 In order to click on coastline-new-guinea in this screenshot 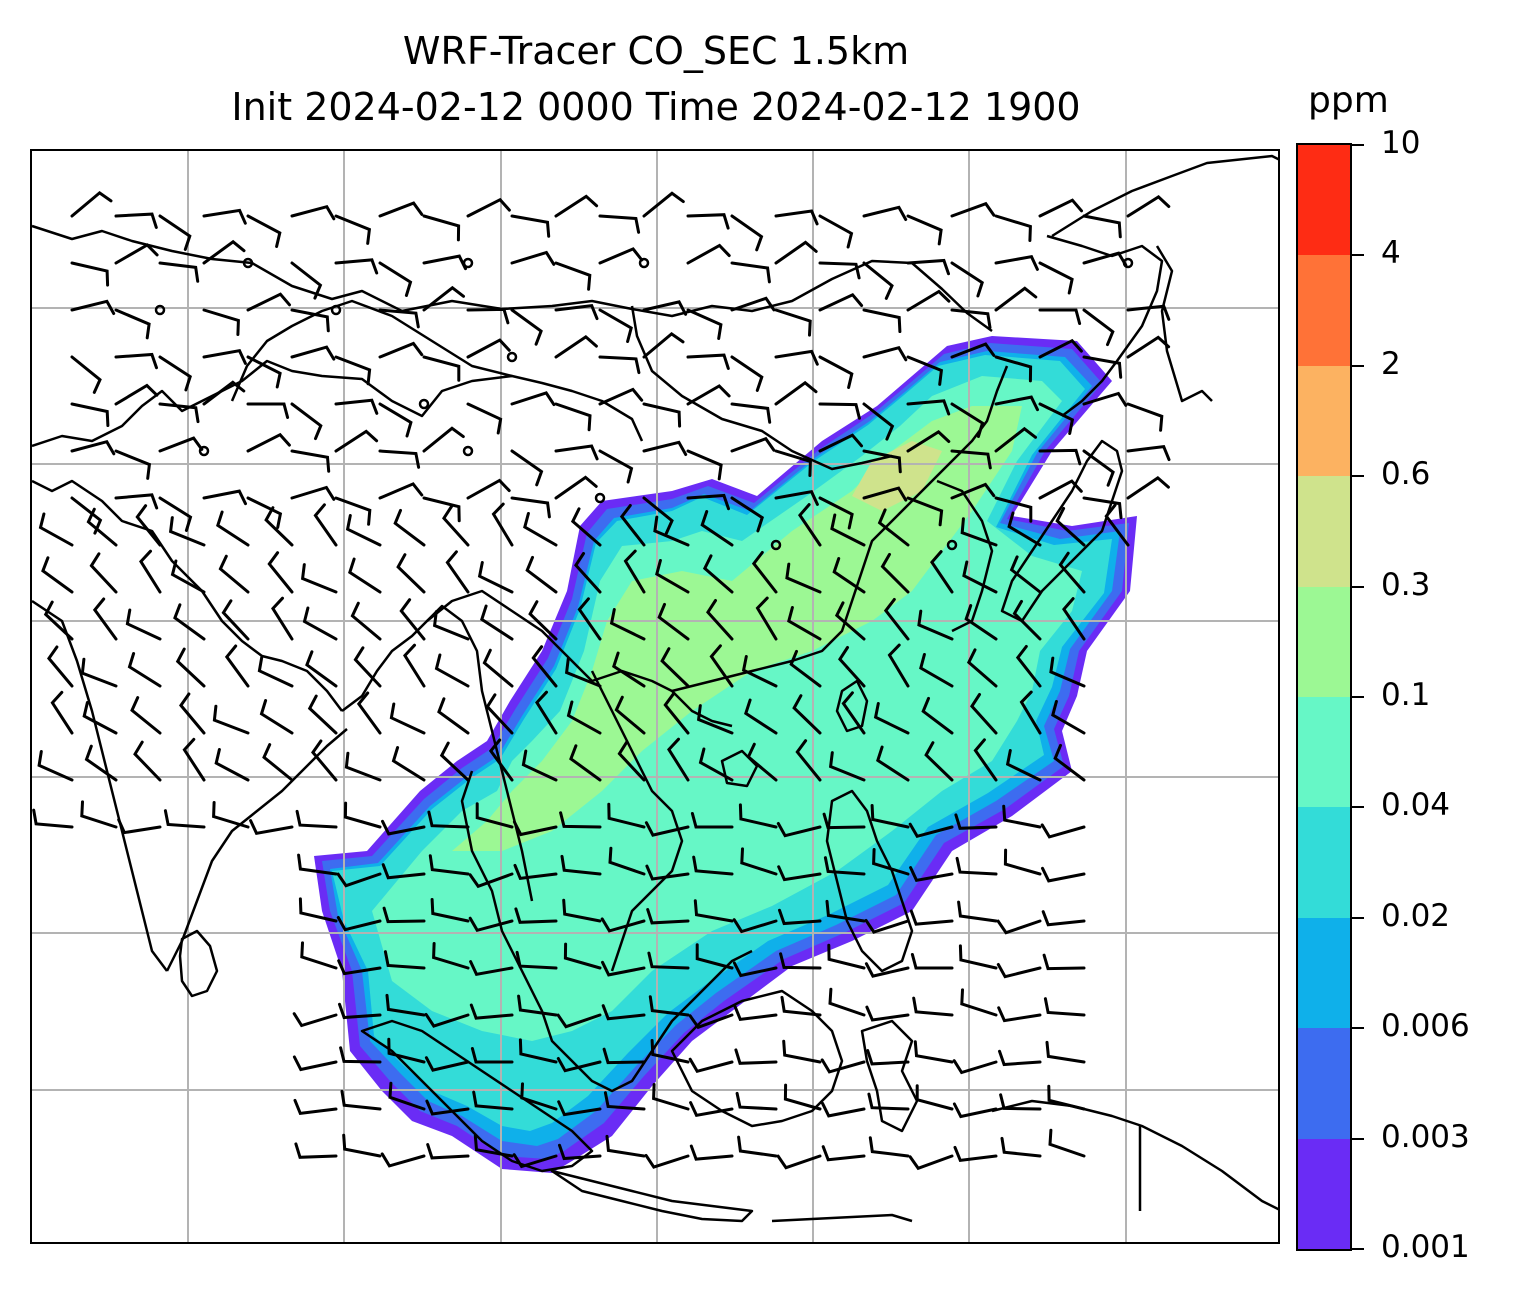, I will do `click(1134, 1155)`.